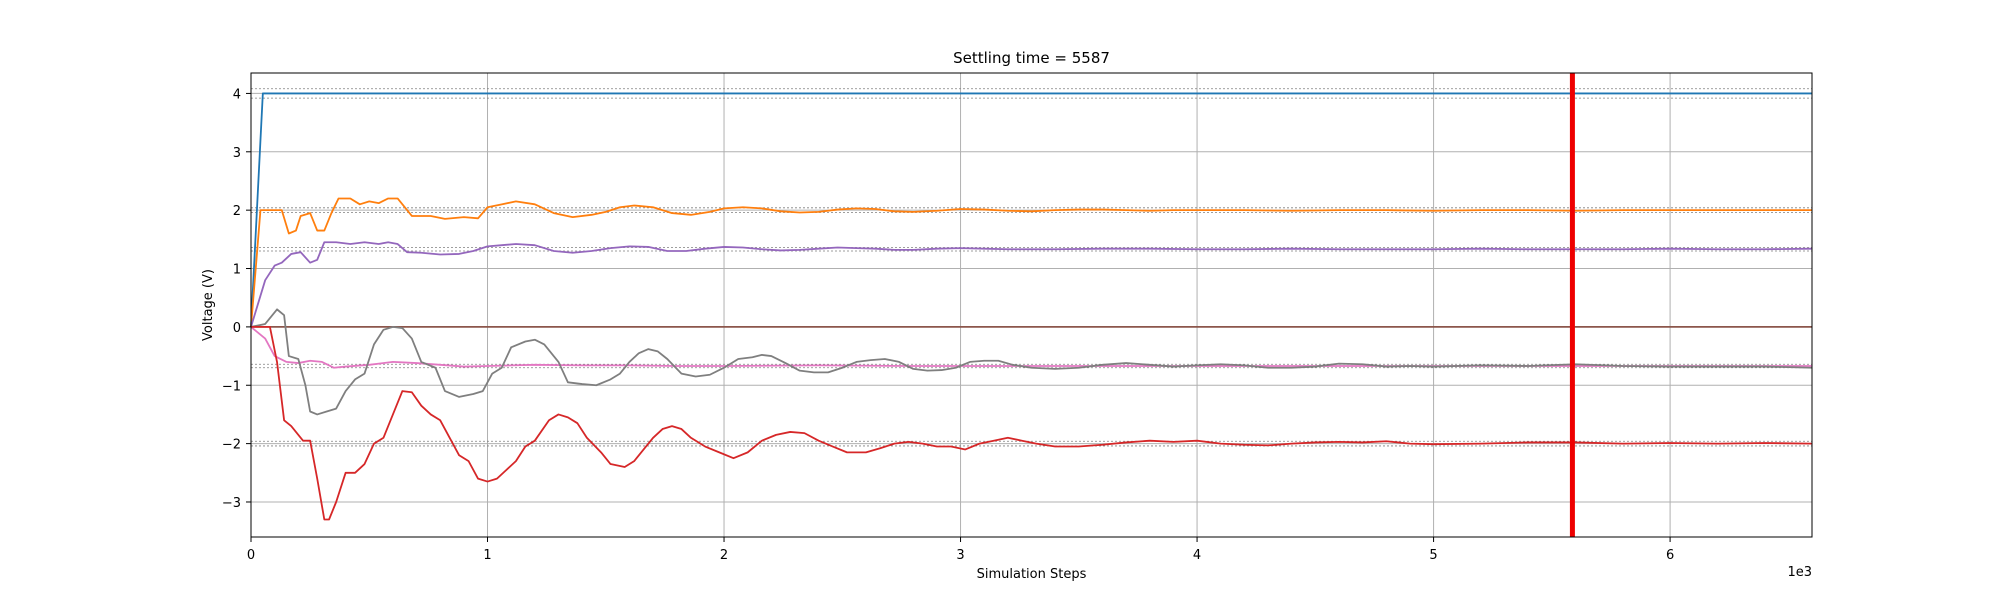  Describe the element at coordinates (208, 305) in the screenshot. I see `y-axis-label: Voltage (V)` at that location.